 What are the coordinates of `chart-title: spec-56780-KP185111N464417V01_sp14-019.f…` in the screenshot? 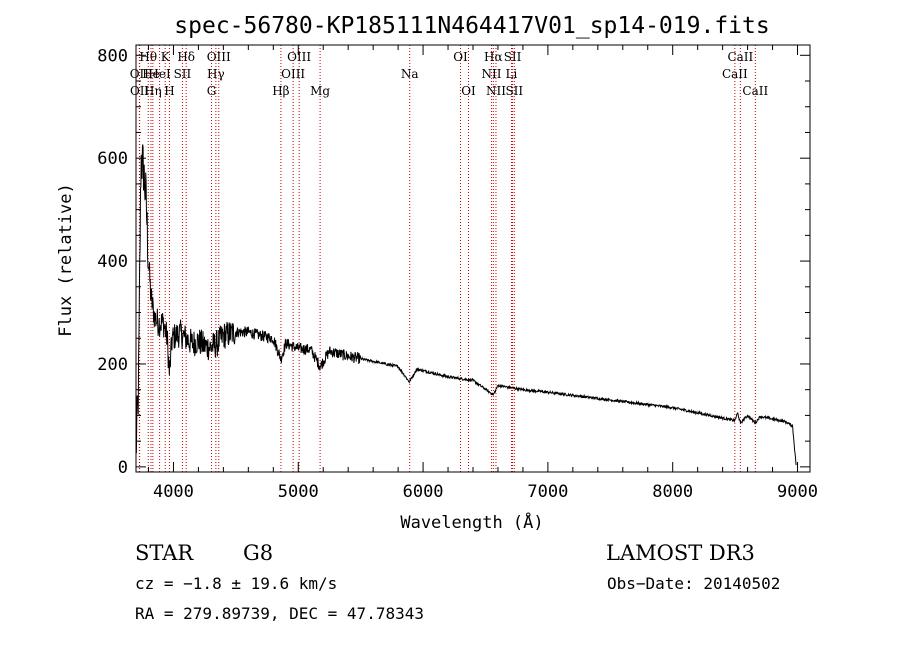 It's located at (471, 26).